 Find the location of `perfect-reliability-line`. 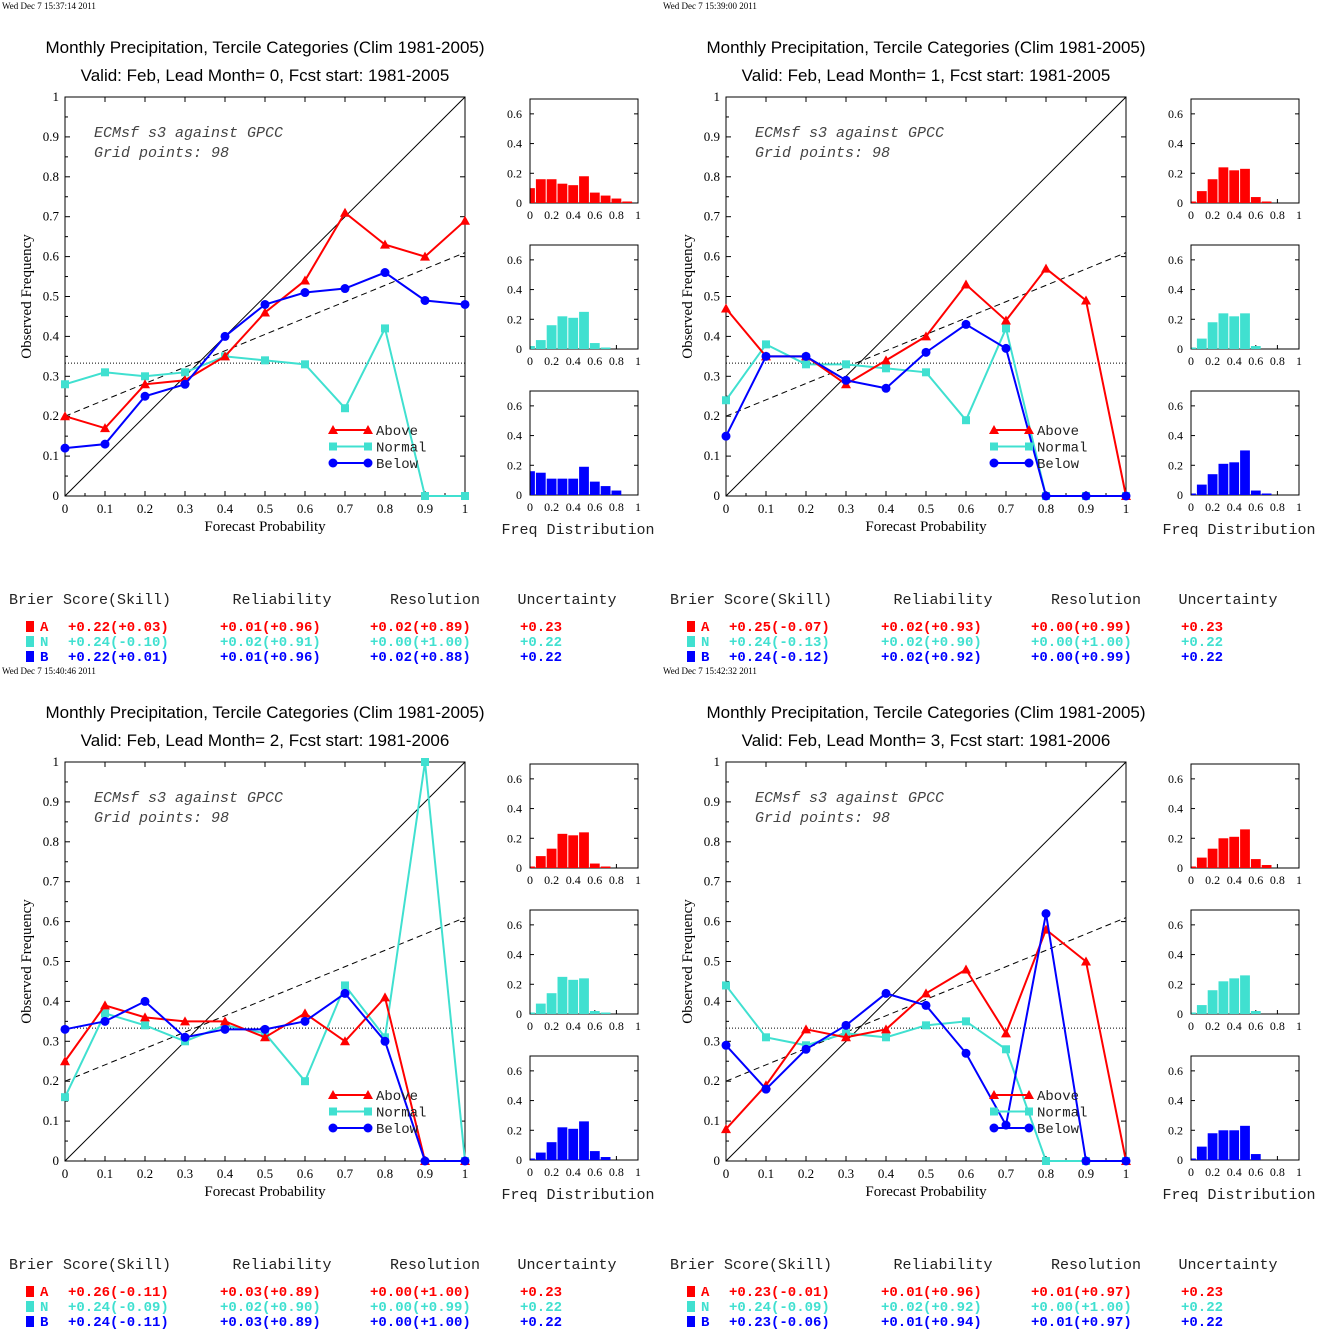

perfect-reliability-line is located at coordinates (265, 961).